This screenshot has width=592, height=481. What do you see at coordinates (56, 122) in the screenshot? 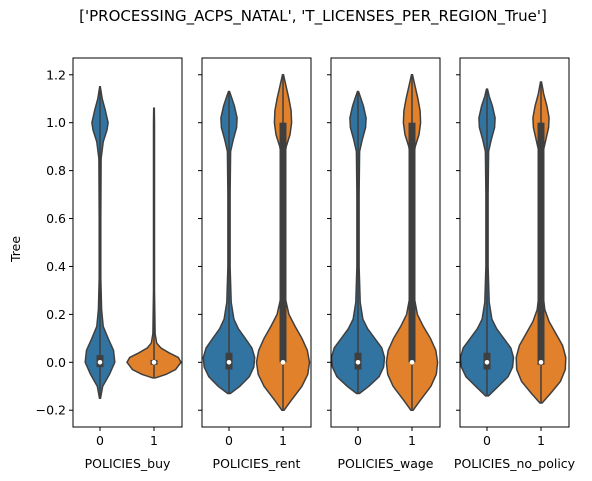
I see `y-tick-label: 1.0` at bounding box center [56, 122].